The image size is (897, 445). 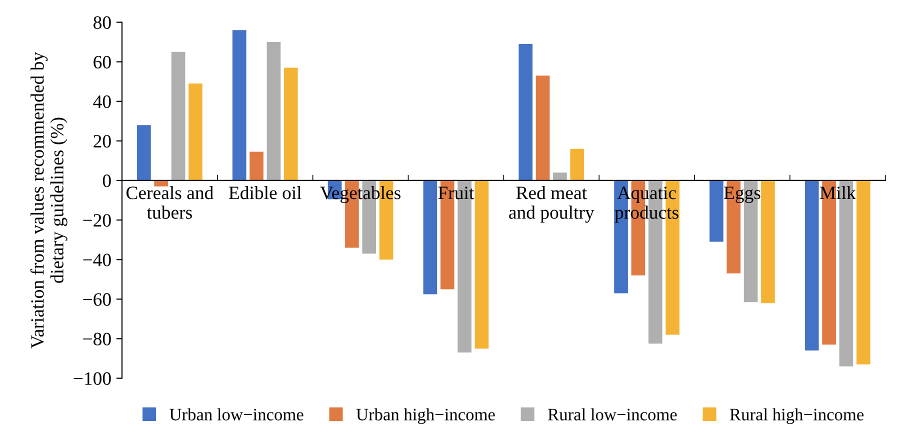 I want to click on y-tick-label: −100, so click(x=92, y=378).